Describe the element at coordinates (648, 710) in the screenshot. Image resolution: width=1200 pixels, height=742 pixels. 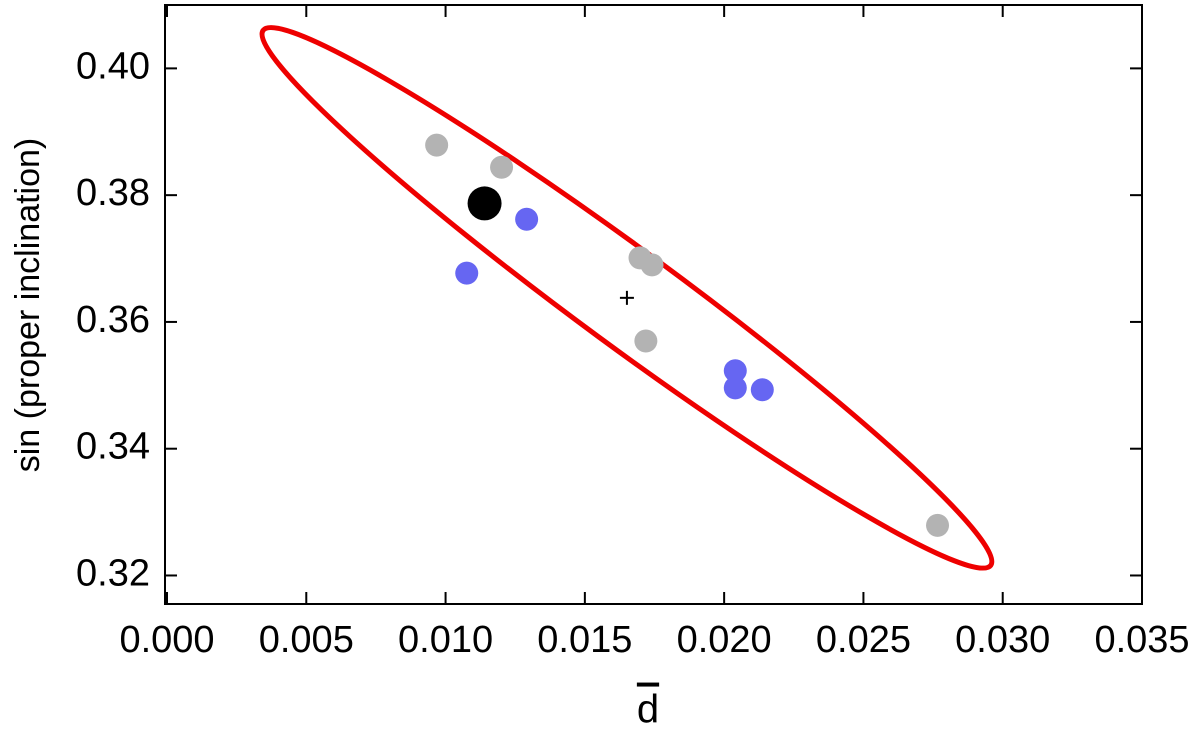
I see `x-axis-label: d` at that location.